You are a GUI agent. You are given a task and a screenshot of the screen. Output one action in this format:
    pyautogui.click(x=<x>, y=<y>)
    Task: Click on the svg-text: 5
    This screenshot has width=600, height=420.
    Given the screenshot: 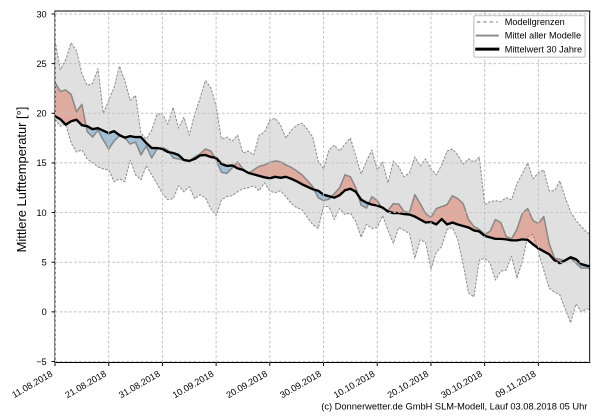 What is the action you would take?
    pyautogui.click(x=44, y=263)
    